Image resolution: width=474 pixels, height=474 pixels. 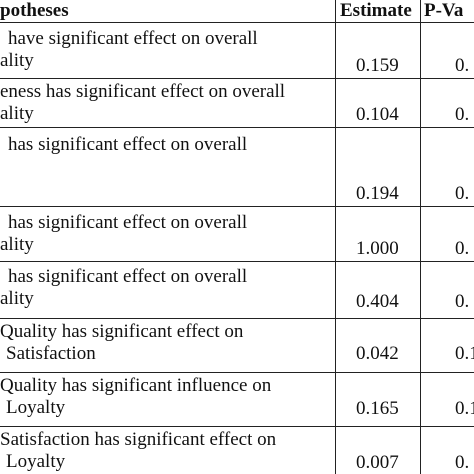 What do you see at coordinates (133, 38) in the screenshot?
I see `hypothesis-line: have significant effect on overall` at bounding box center [133, 38].